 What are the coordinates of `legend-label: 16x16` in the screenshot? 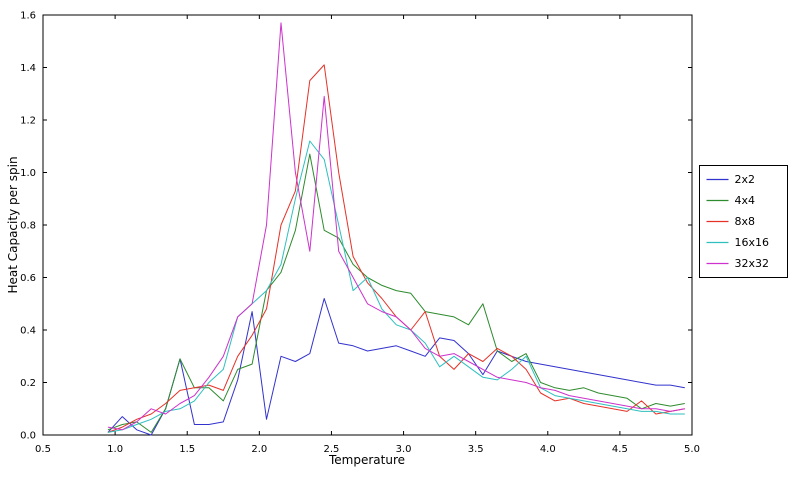 It's located at (752, 242).